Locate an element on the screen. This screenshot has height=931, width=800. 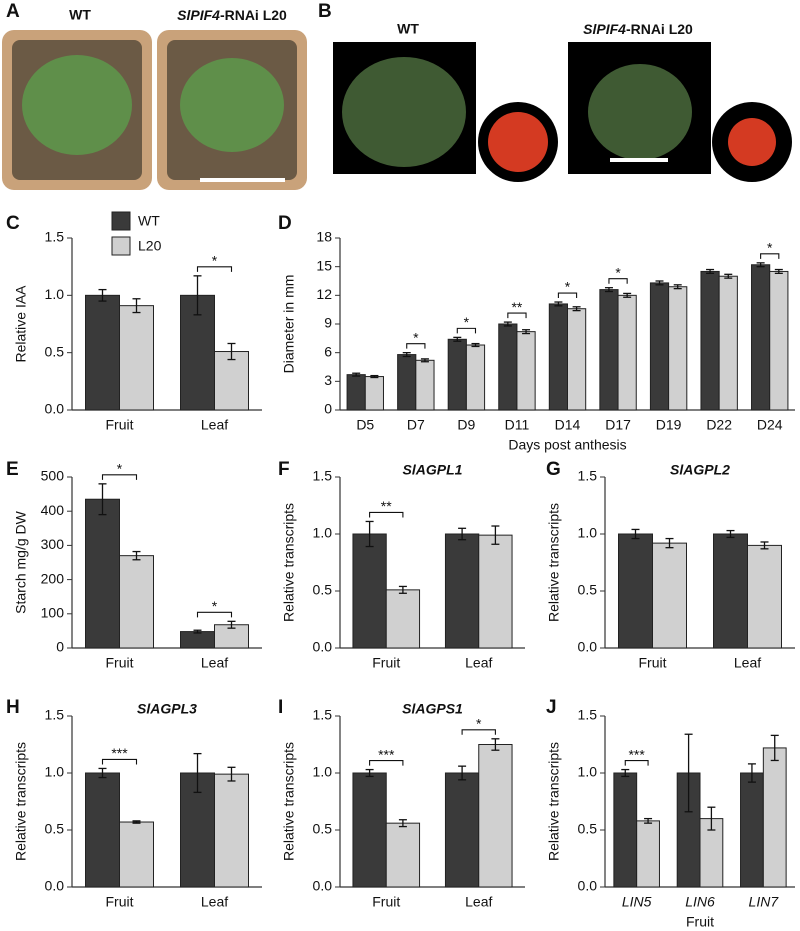
x-tick-label: LIN5 is located at coordinates (637, 902).